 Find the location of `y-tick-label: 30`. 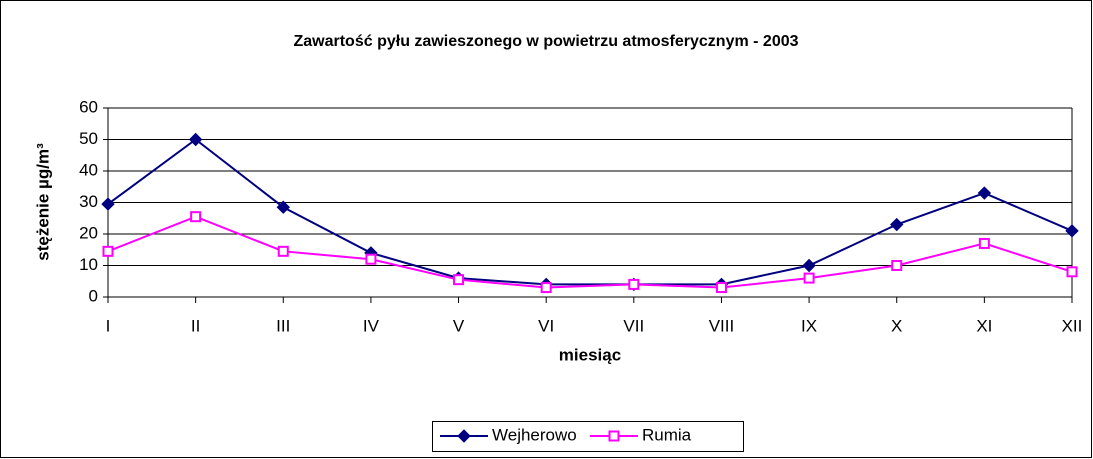

y-tick-label: 30 is located at coordinates (88, 201).